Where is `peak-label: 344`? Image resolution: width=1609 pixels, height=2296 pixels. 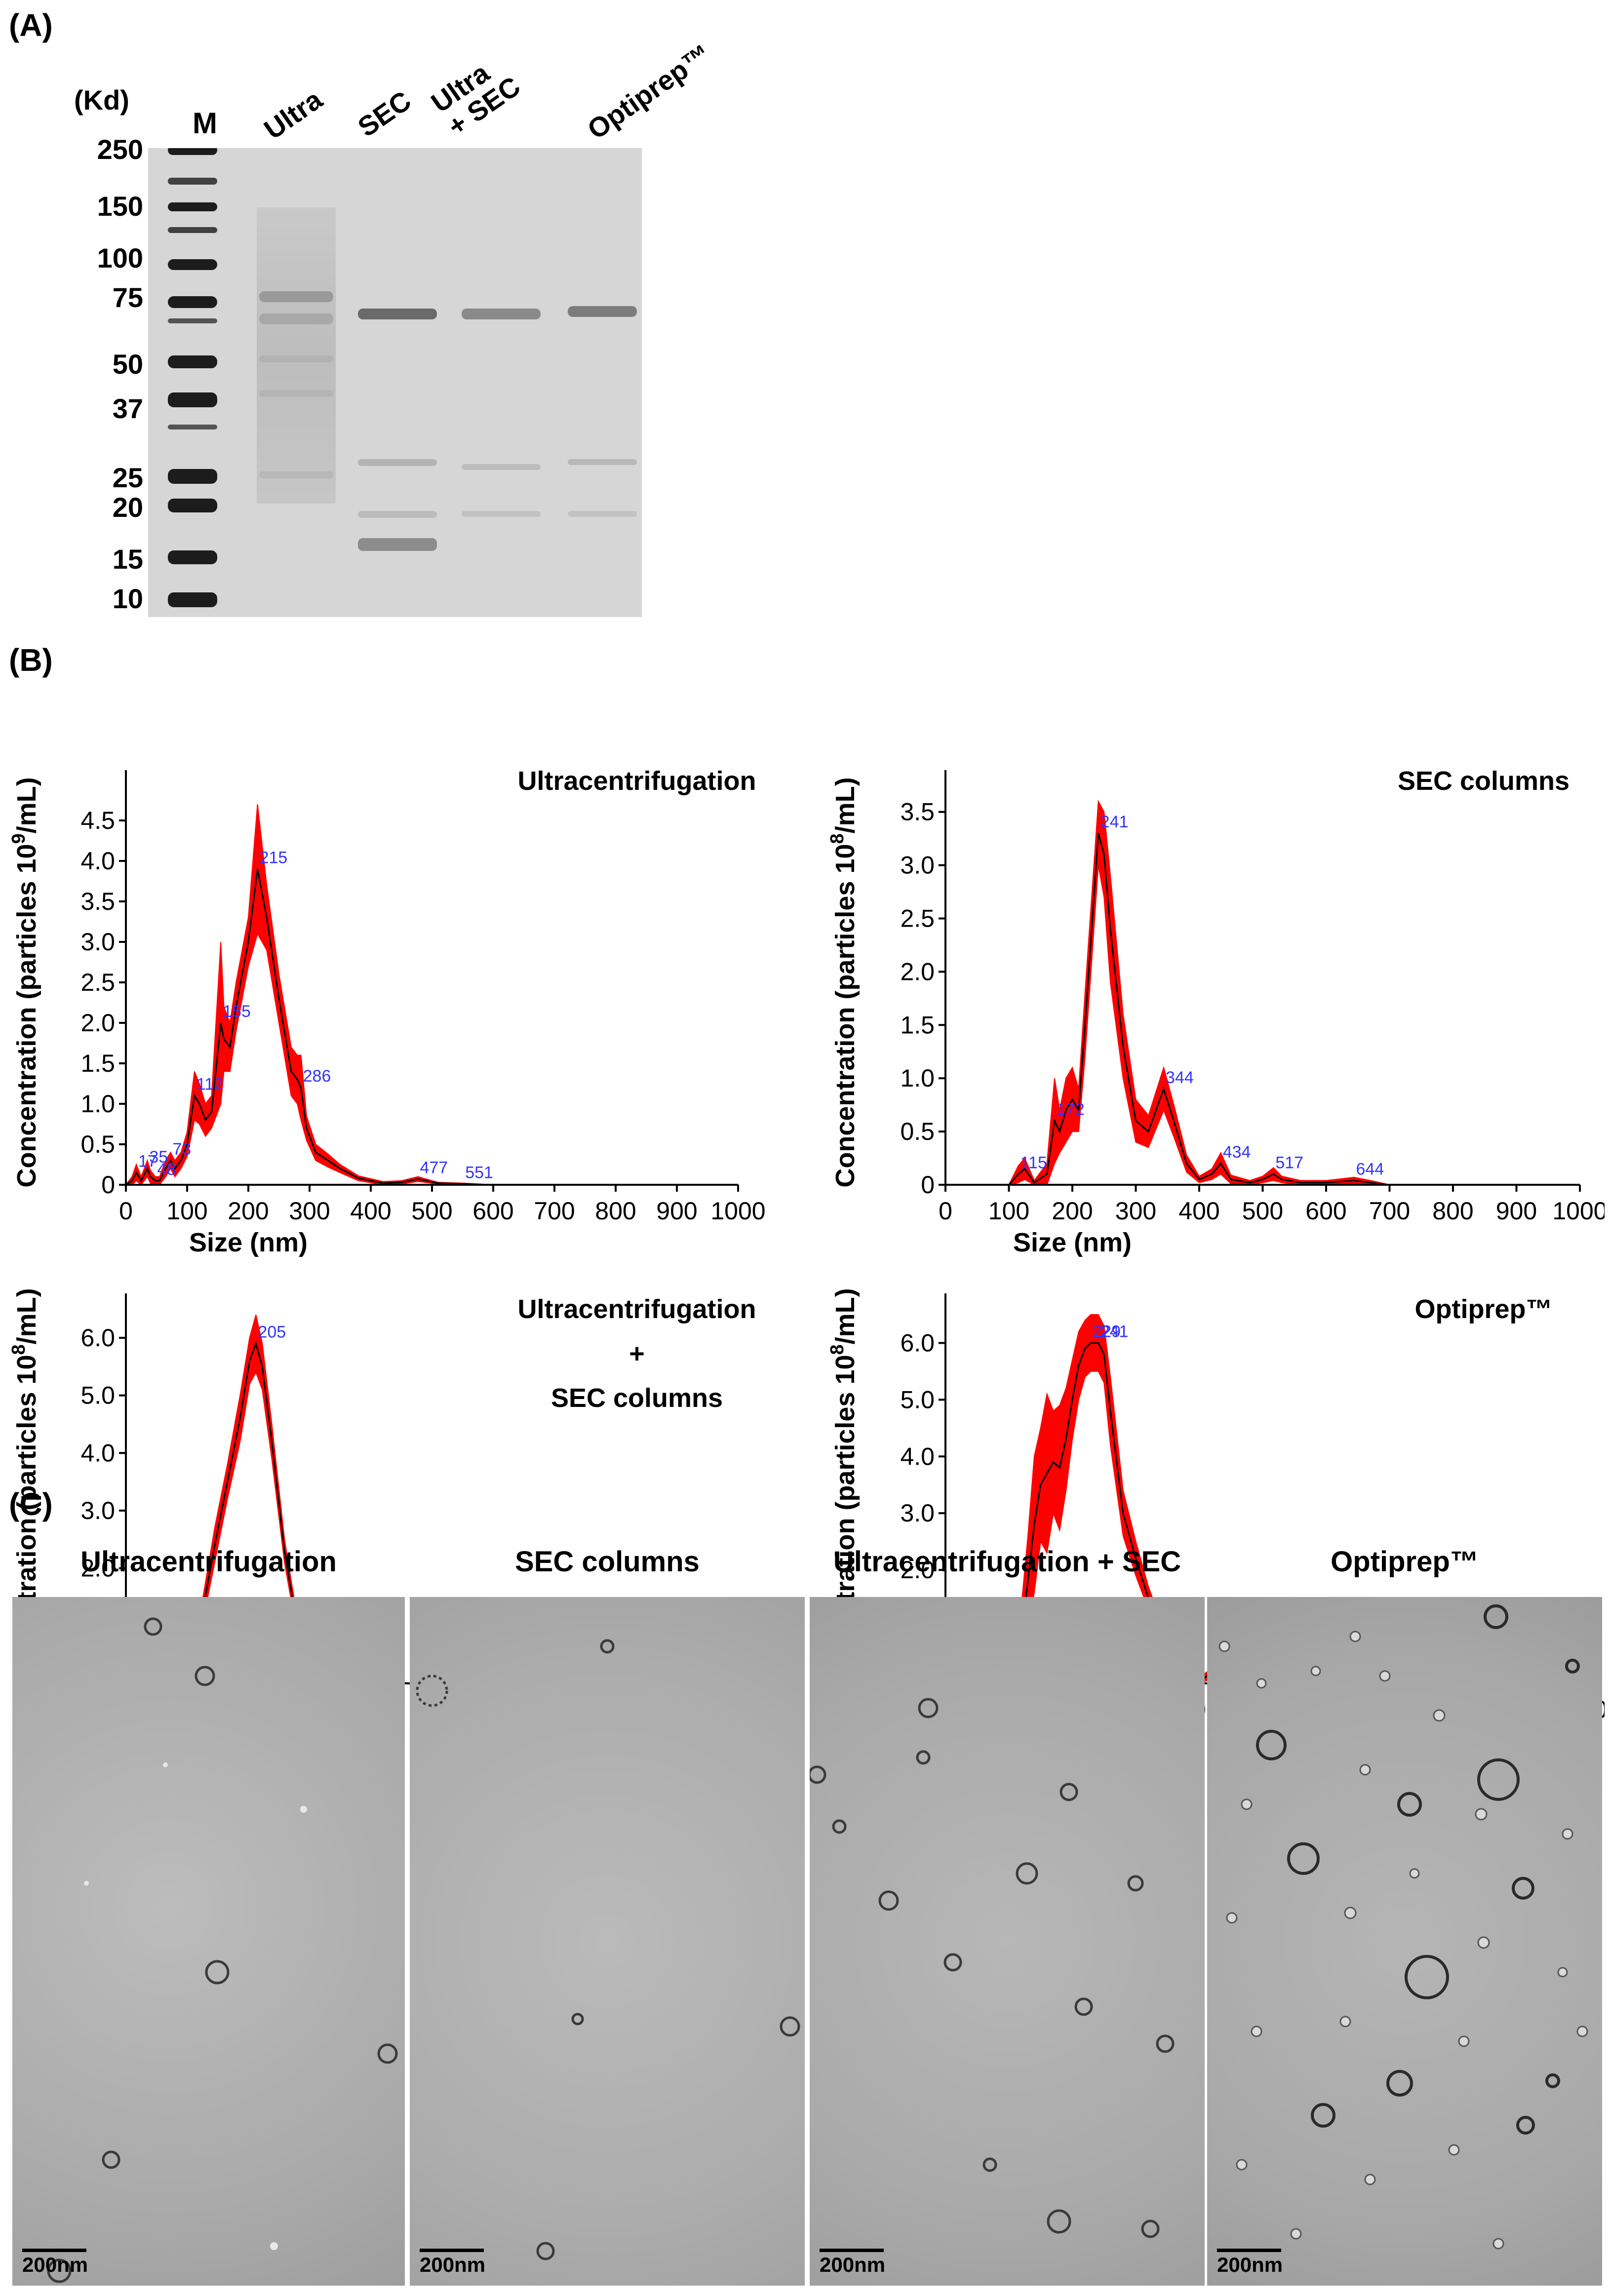 peak-label: 344 is located at coordinates (1180, 1077).